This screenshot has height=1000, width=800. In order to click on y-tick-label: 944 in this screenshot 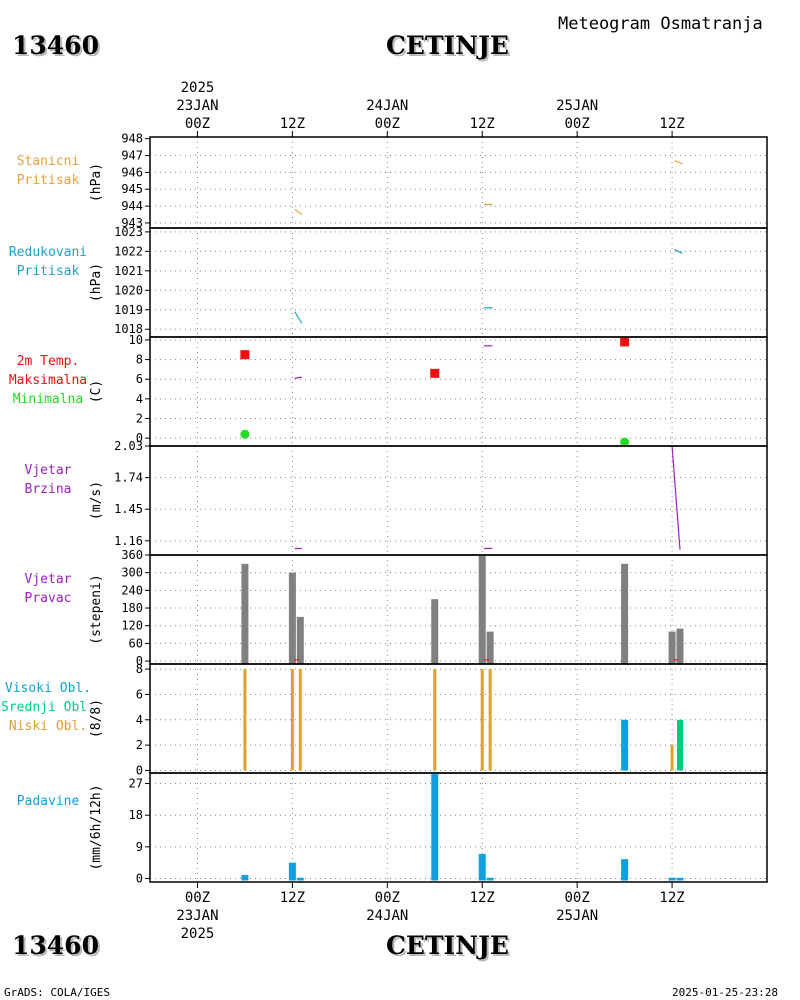, I will do `click(132, 206)`.